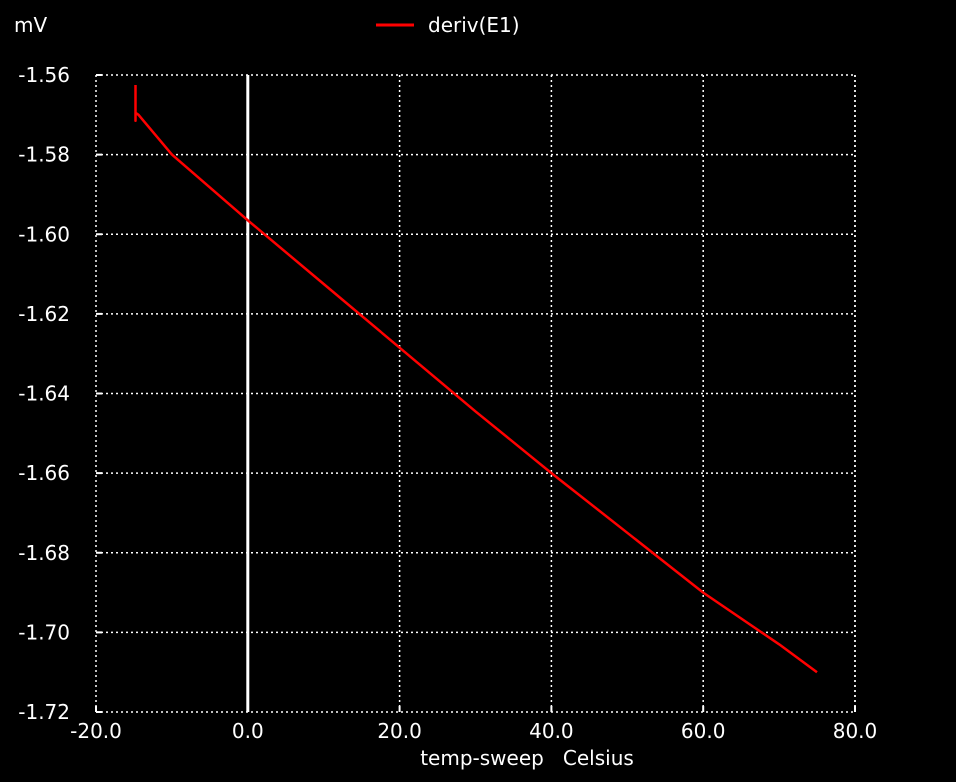 Image resolution: width=956 pixels, height=782 pixels. What do you see at coordinates (44, 553) in the screenshot?
I see `y-tick-label: -1.68` at bounding box center [44, 553].